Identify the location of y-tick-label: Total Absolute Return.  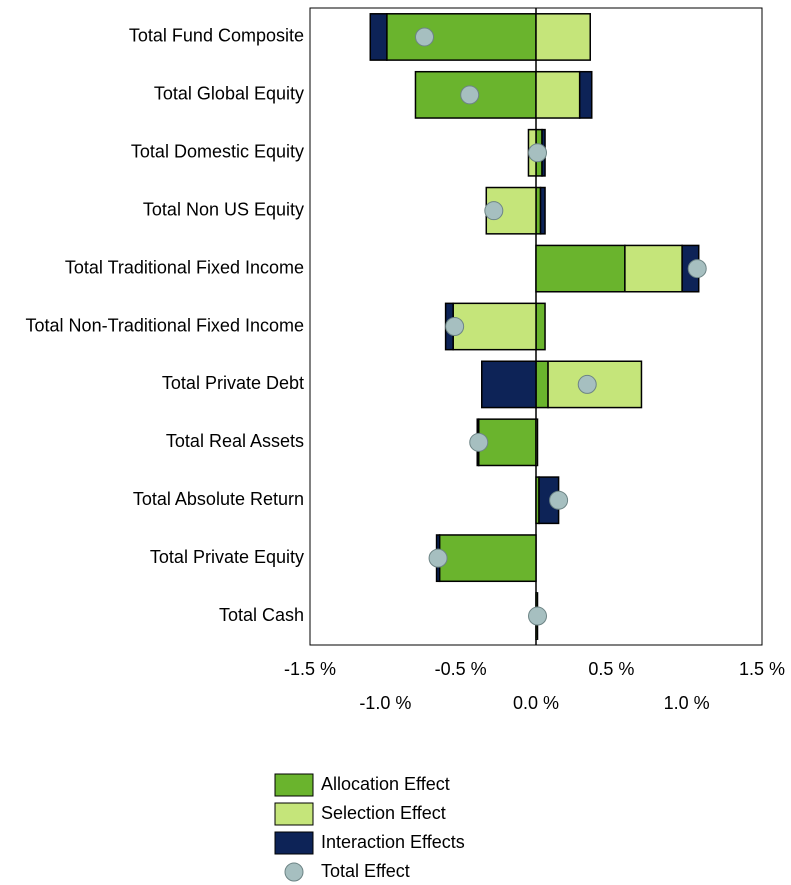
(218, 499).